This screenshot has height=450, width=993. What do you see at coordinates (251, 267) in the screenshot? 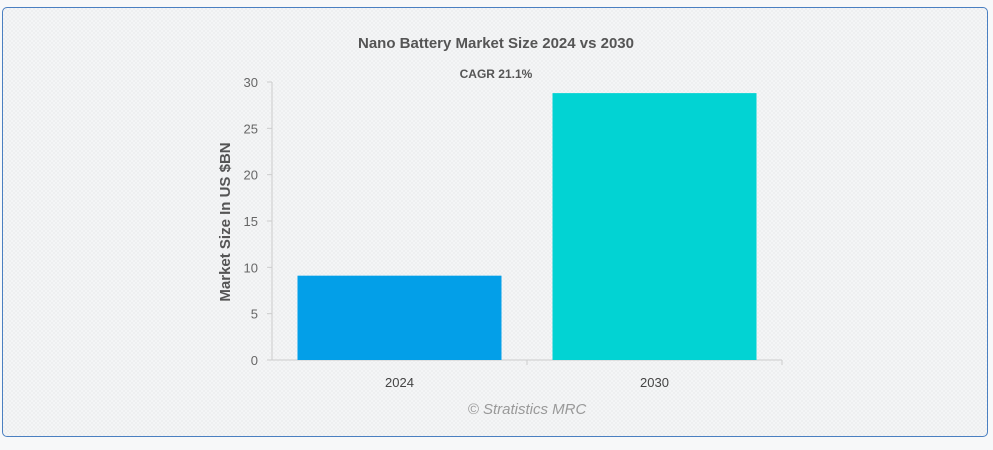
I see `y-tick-label: 10` at bounding box center [251, 267].